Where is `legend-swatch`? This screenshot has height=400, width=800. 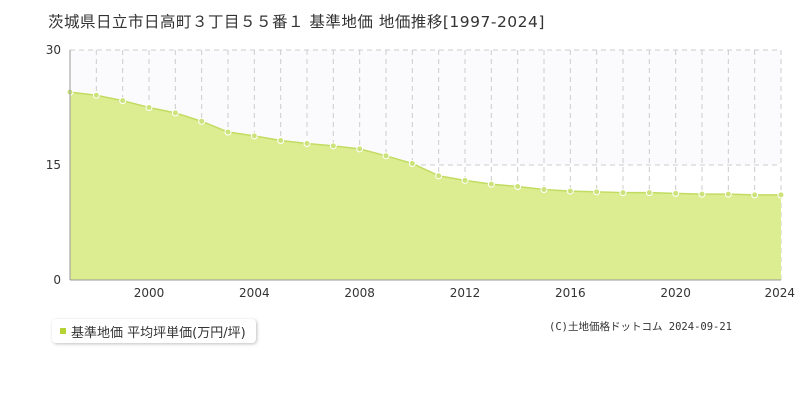
legend-swatch is located at coordinates (63, 331).